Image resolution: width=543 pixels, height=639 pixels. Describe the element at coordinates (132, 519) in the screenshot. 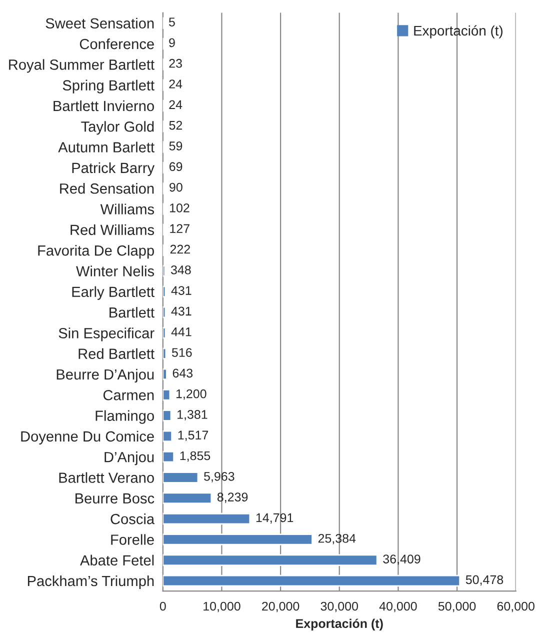

I see `y-tick-label: Coscia` at that location.